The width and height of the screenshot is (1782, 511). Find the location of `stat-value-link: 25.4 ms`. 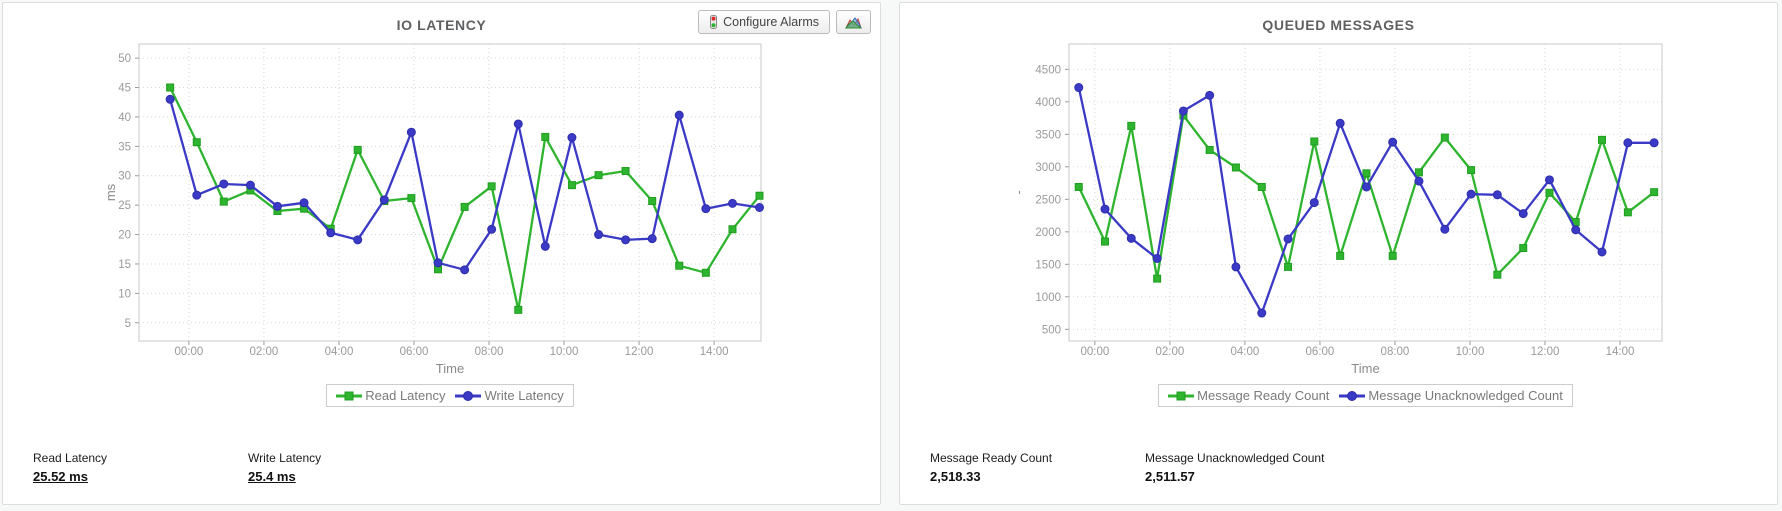

stat-value-link: 25.4 ms is located at coordinates (272, 476).